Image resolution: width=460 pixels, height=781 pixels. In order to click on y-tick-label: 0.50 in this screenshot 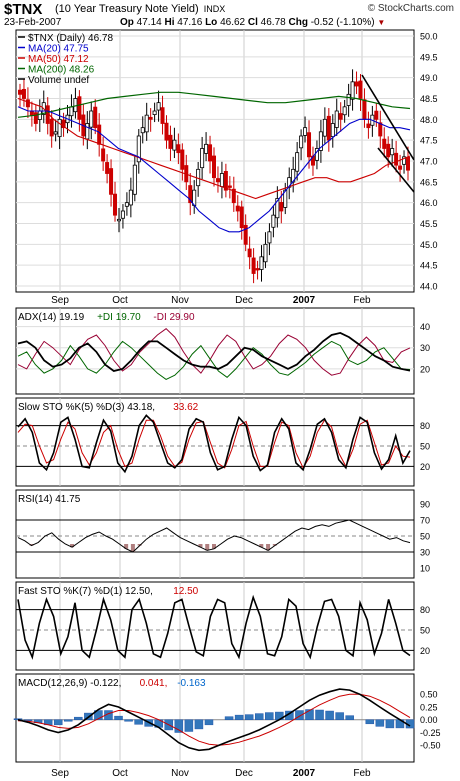, I will do `click(429, 695)`.